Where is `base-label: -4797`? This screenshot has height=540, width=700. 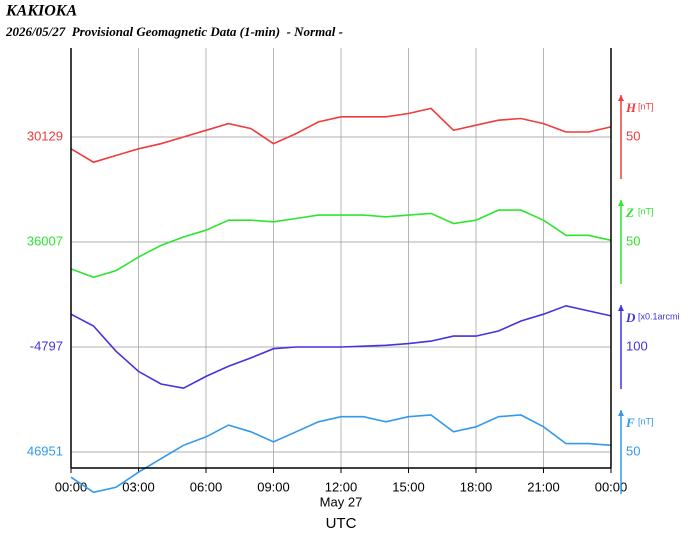 base-label: -4797 is located at coordinates (46, 345).